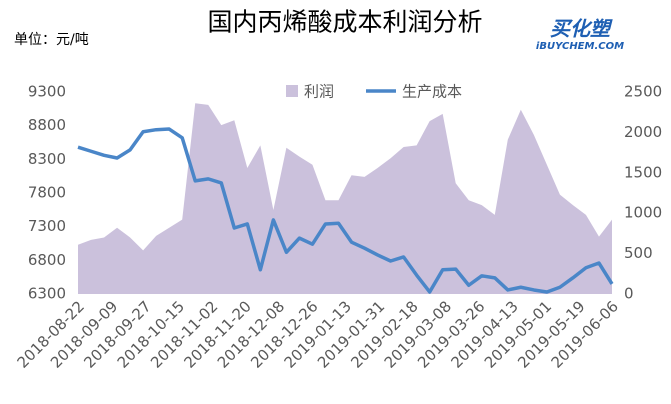 The width and height of the screenshot is (671, 404). What do you see at coordinates (643, 132) in the screenshot?
I see `y2-tick-label: 2000` at bounding box center [643, 132].